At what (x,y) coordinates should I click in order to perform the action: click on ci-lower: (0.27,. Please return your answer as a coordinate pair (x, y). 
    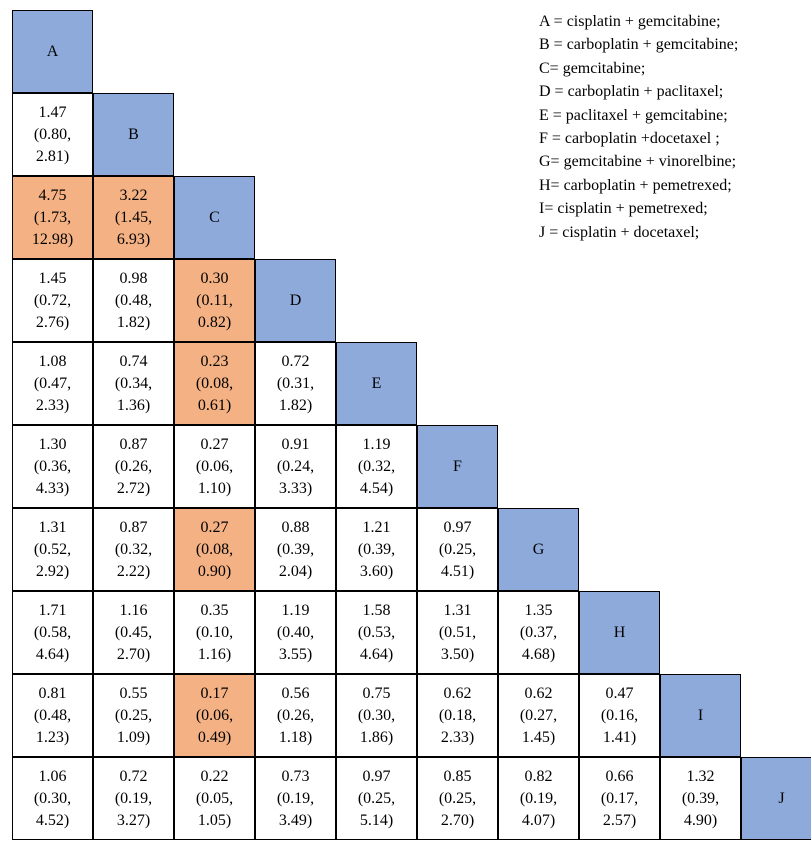
    Looking at the image, I should click on (538, 715).